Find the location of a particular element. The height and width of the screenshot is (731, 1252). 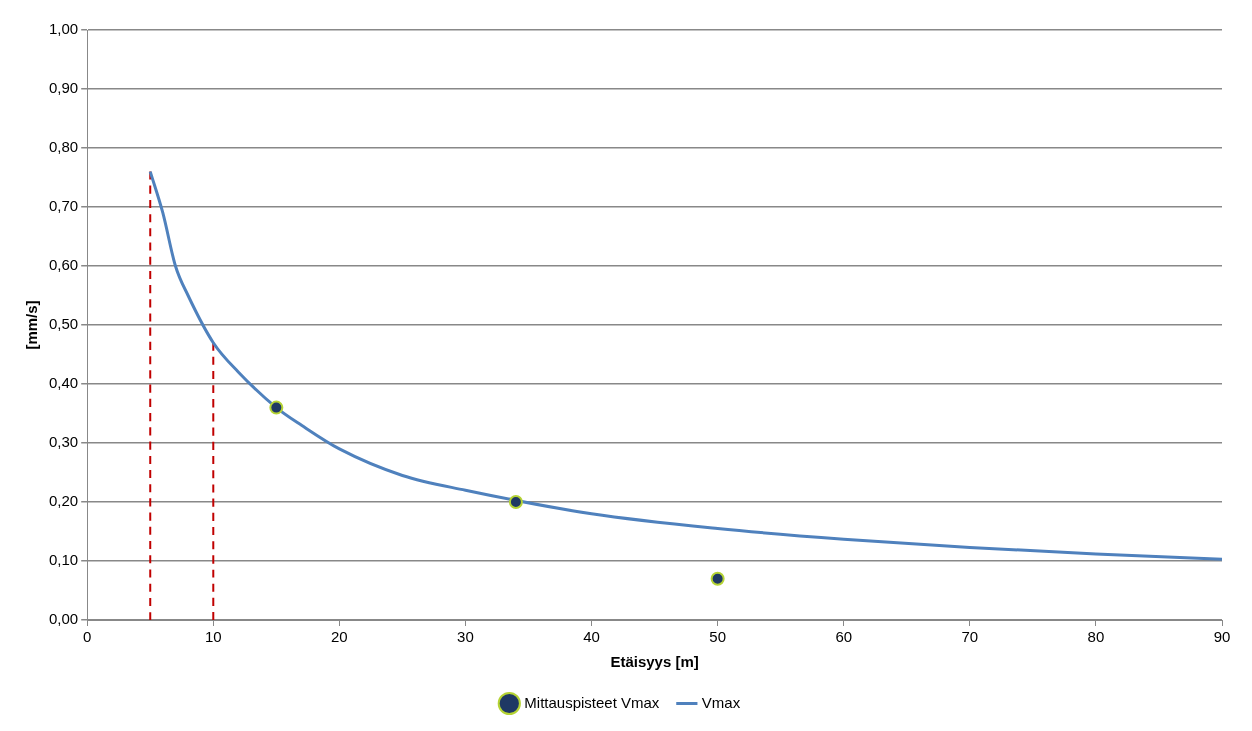

x-tick-label: 90 is located at coordinates (1222, 637).